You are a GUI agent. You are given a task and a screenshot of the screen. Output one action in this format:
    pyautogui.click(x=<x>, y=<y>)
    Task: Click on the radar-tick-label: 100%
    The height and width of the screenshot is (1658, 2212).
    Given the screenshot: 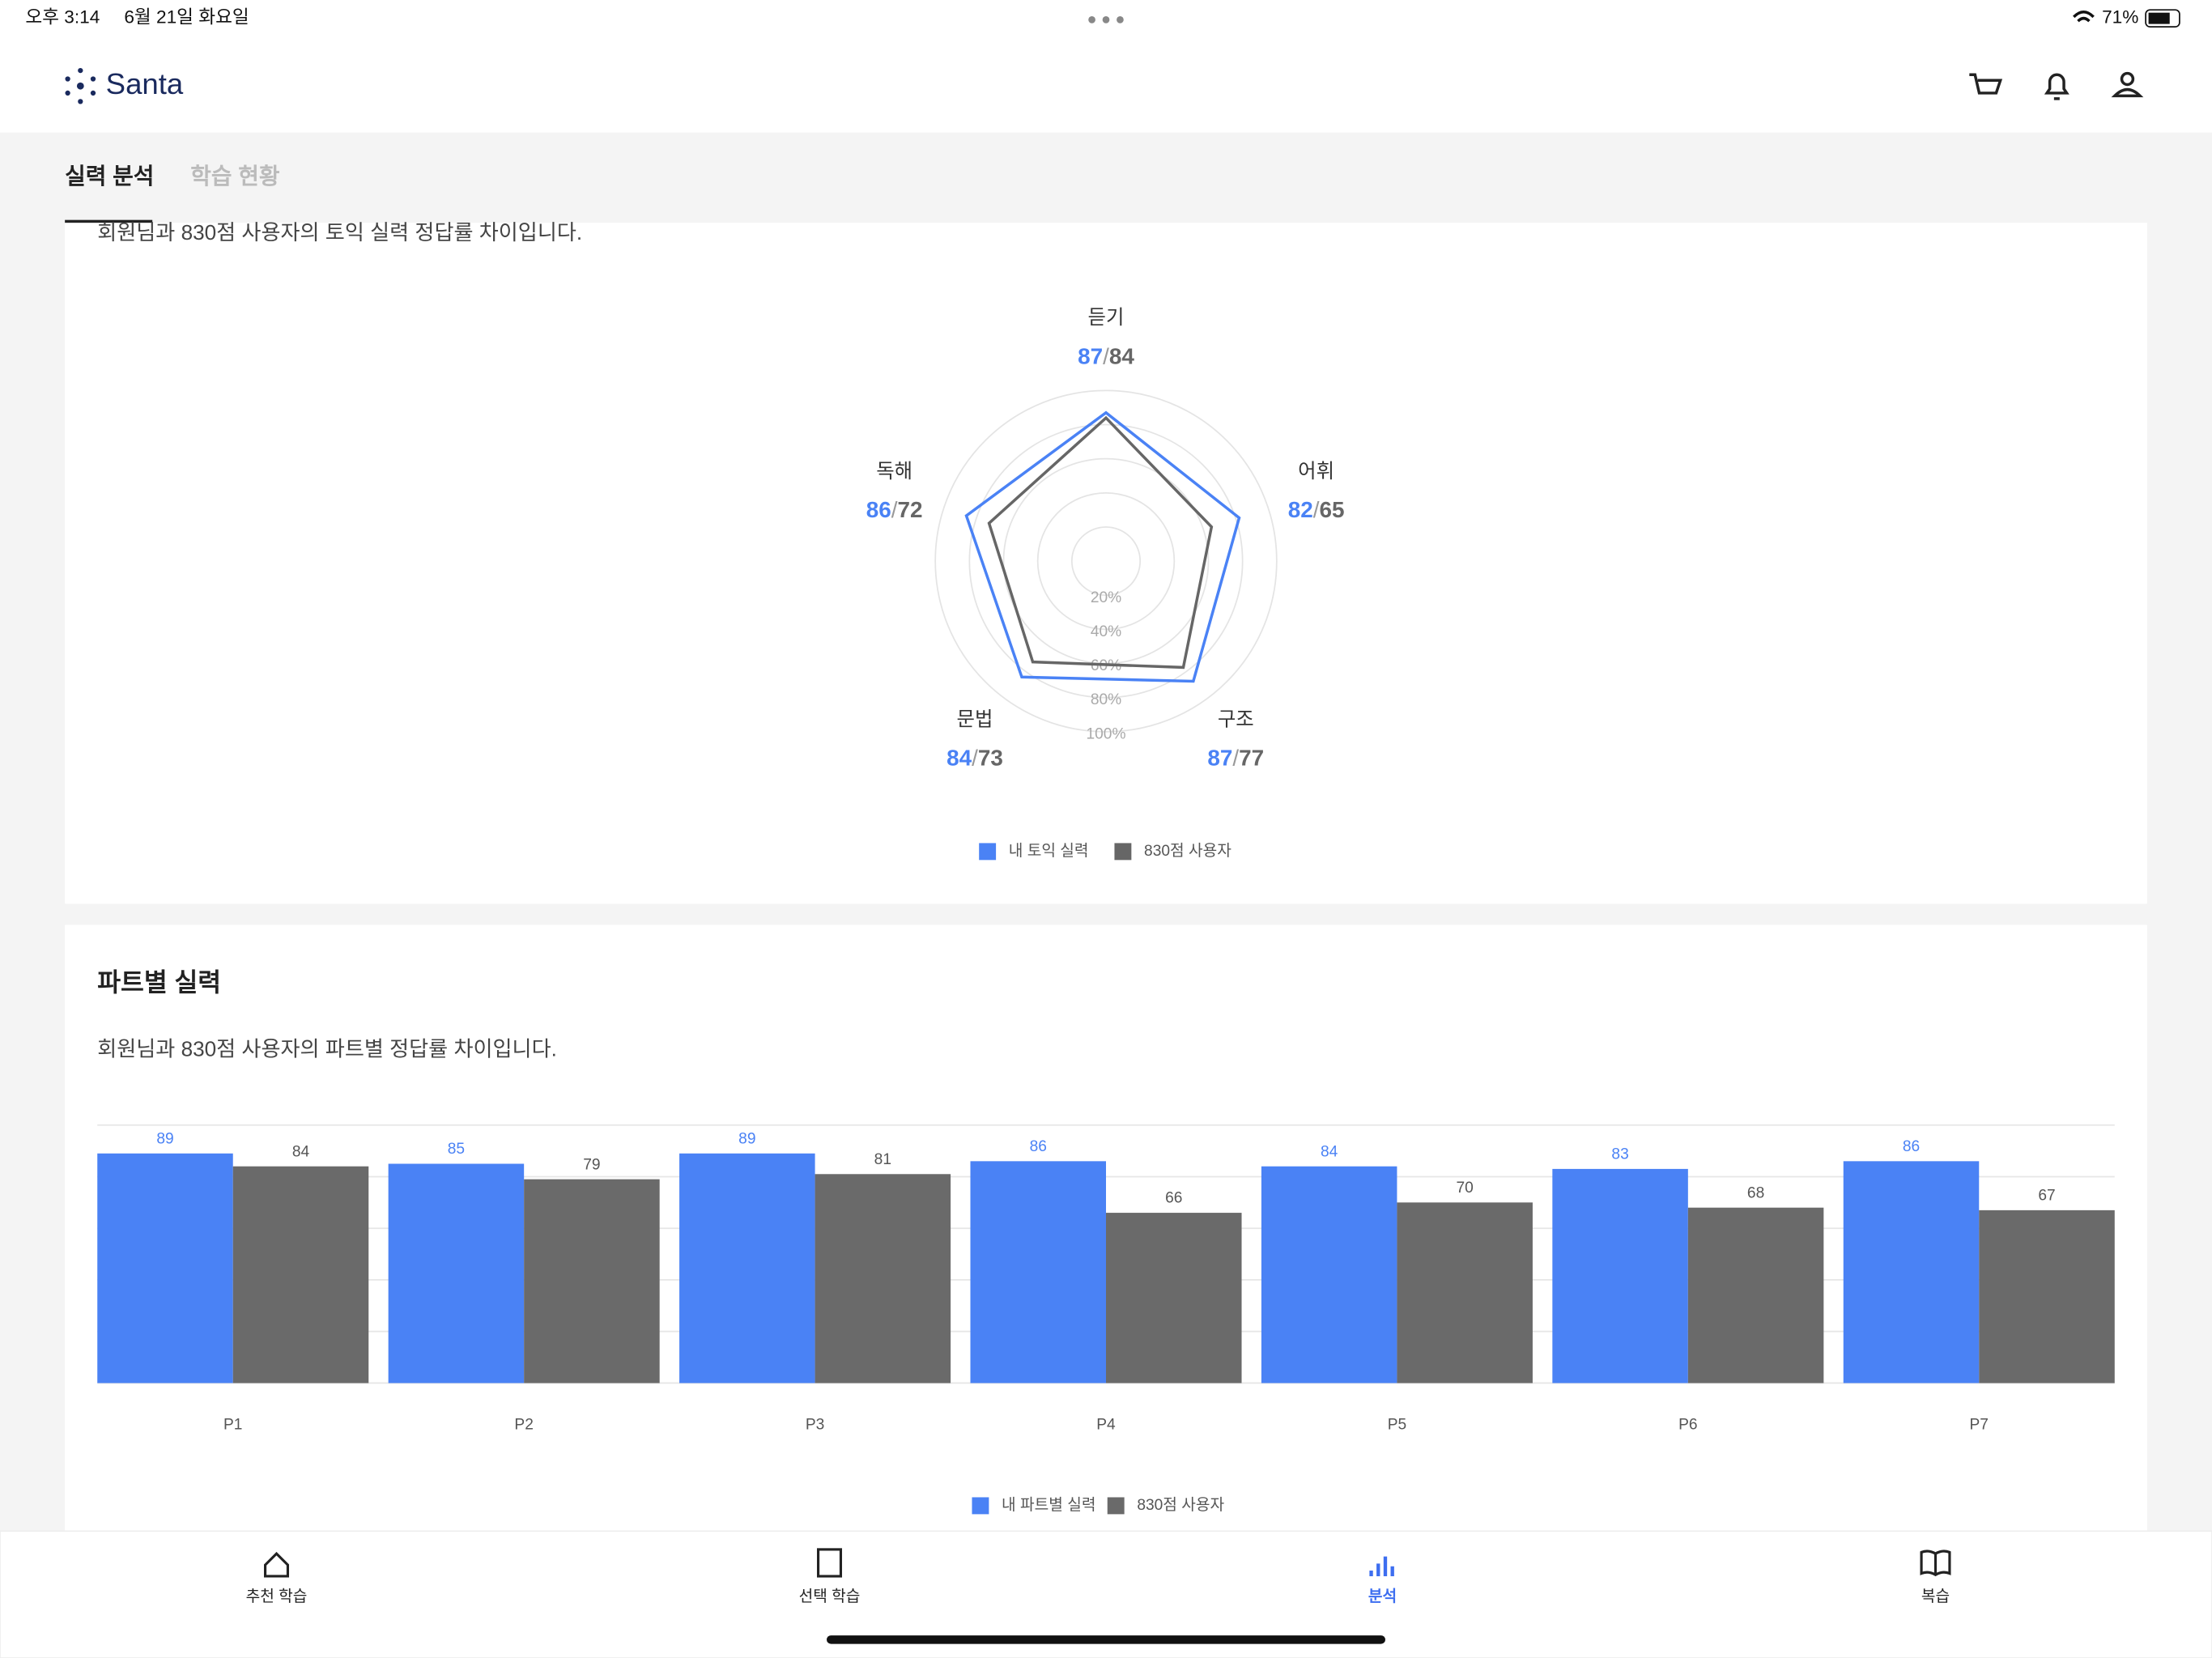 What is the action you would take?
    pyautogui.click(x=1105, y=733)
    